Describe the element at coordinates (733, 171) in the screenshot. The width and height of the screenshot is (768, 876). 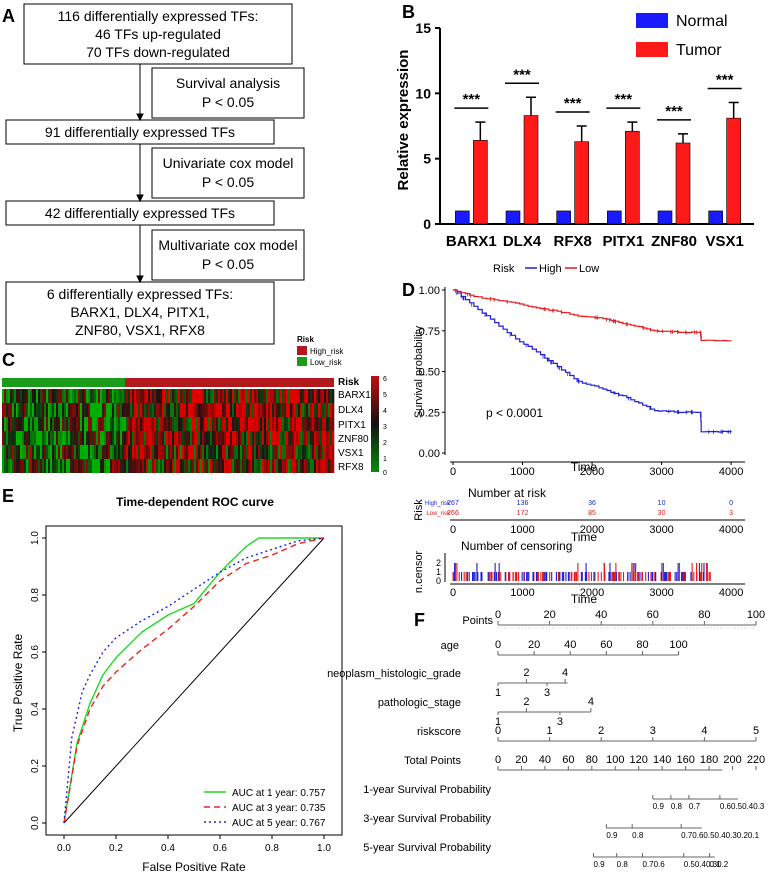
I see `bar-tumor` at that location.